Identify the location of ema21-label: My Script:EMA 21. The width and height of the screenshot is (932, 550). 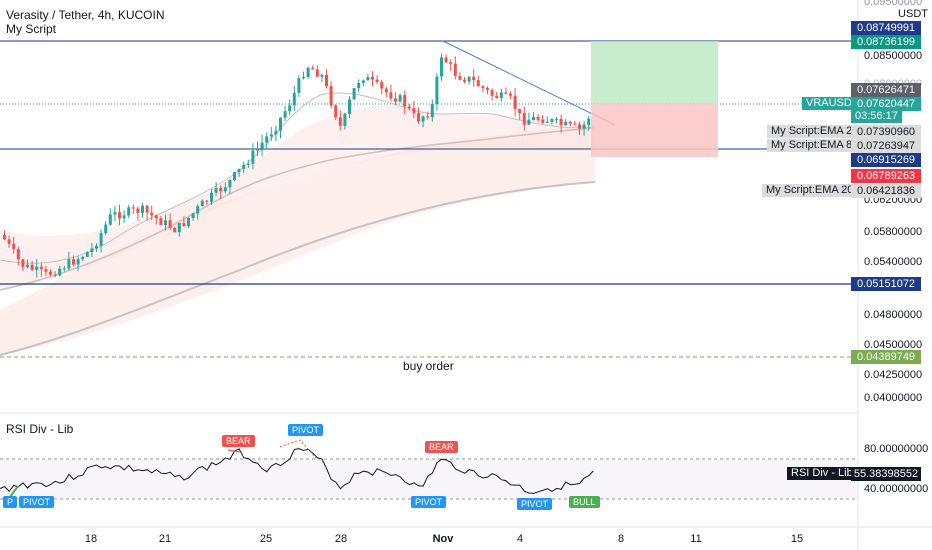
(815, 131).